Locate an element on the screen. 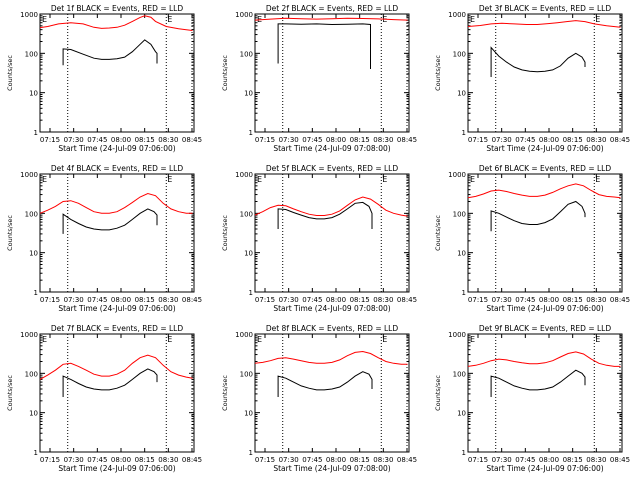  chart-title: Det 4f BLACK = Events, RED = LLD is located at coordinates (117, 168).